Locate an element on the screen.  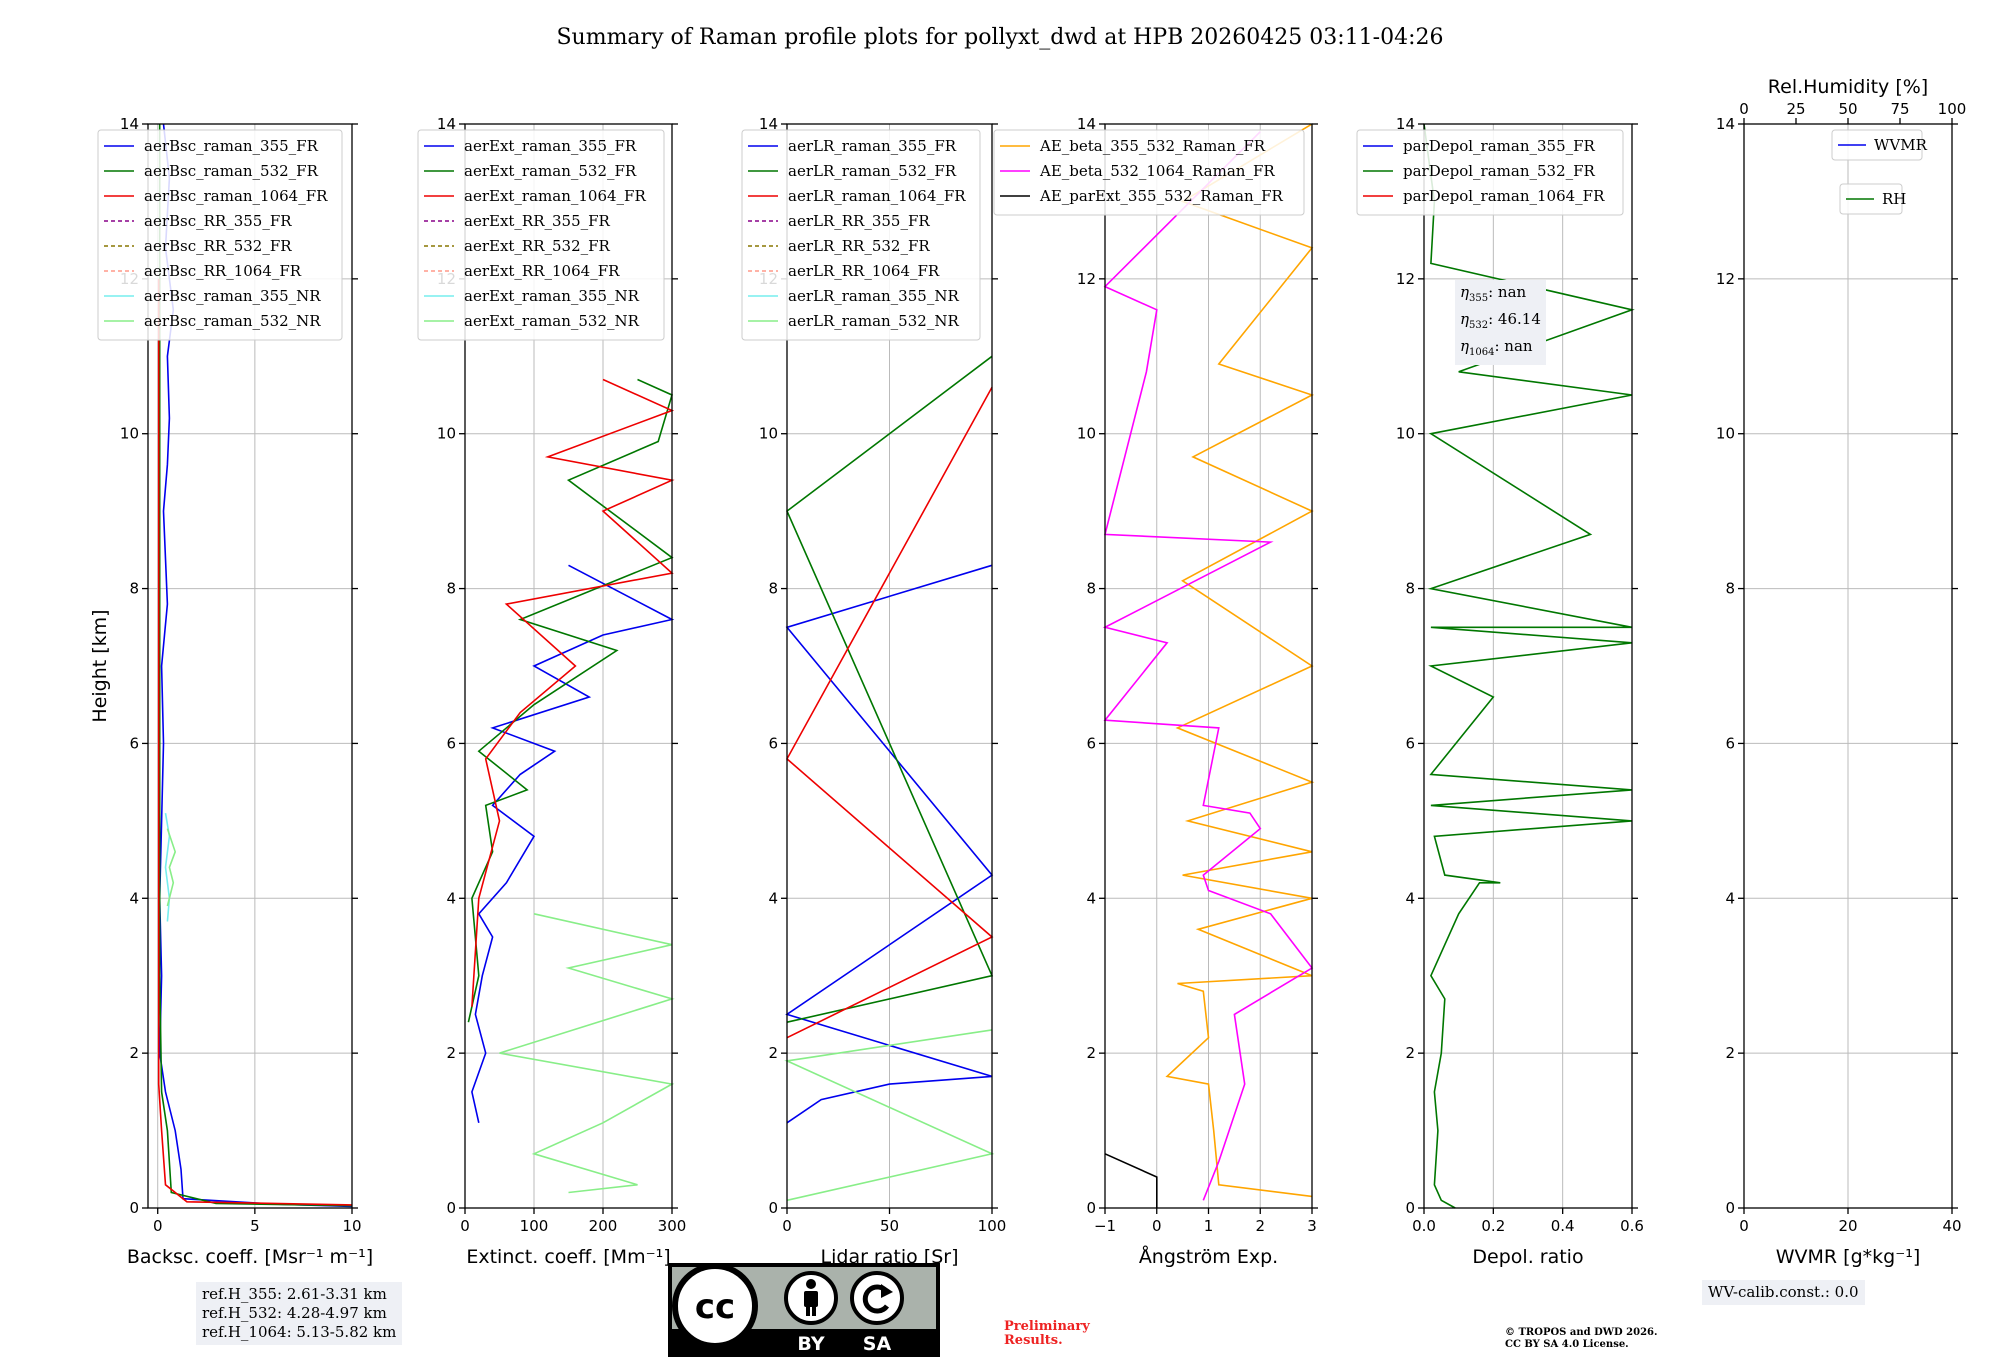
legend-entry: aerLR_raman_355_FR is located at coordinates (872, 146).